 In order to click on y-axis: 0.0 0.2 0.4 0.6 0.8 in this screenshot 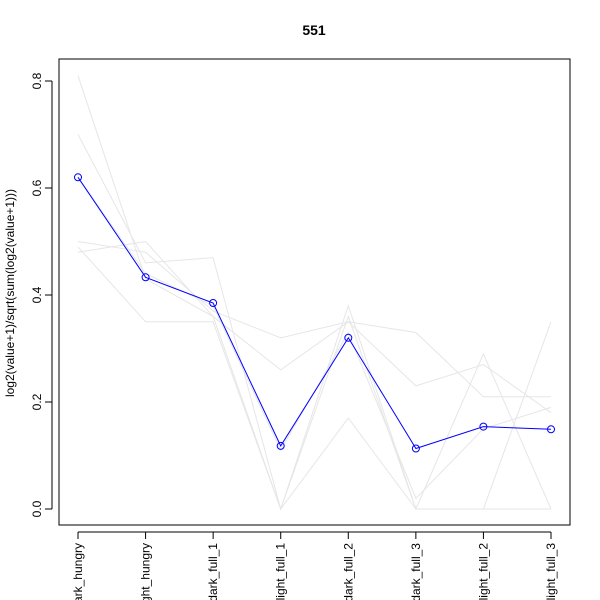, I will do `click(41, 294)`.